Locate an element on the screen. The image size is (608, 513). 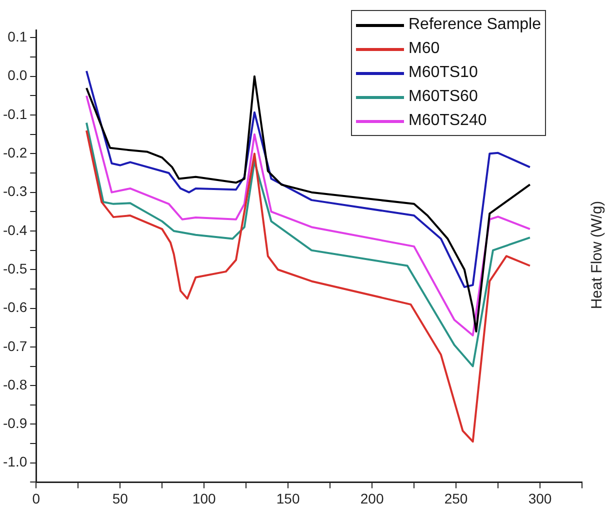
y-tick-label: -0.2 is located at coordinates (15, 152).